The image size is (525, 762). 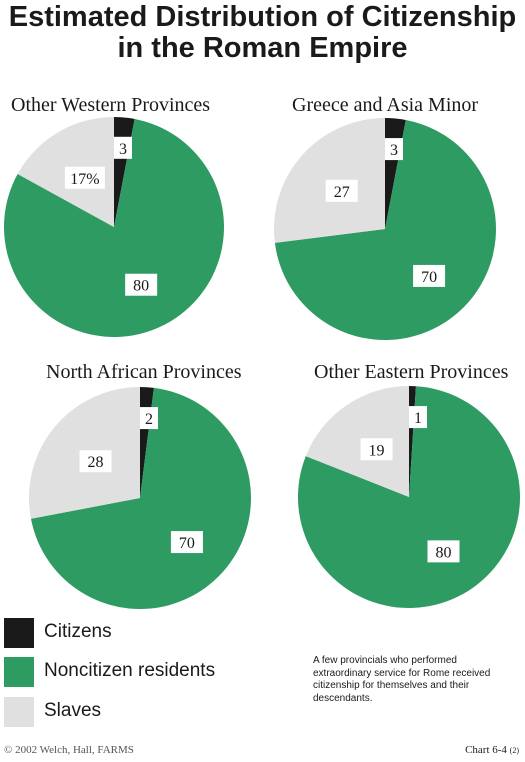 What do you see at coordinates (357, 441) in the screenshot?
I see `pie-slice-slaves` at bounding box center [357, 441].